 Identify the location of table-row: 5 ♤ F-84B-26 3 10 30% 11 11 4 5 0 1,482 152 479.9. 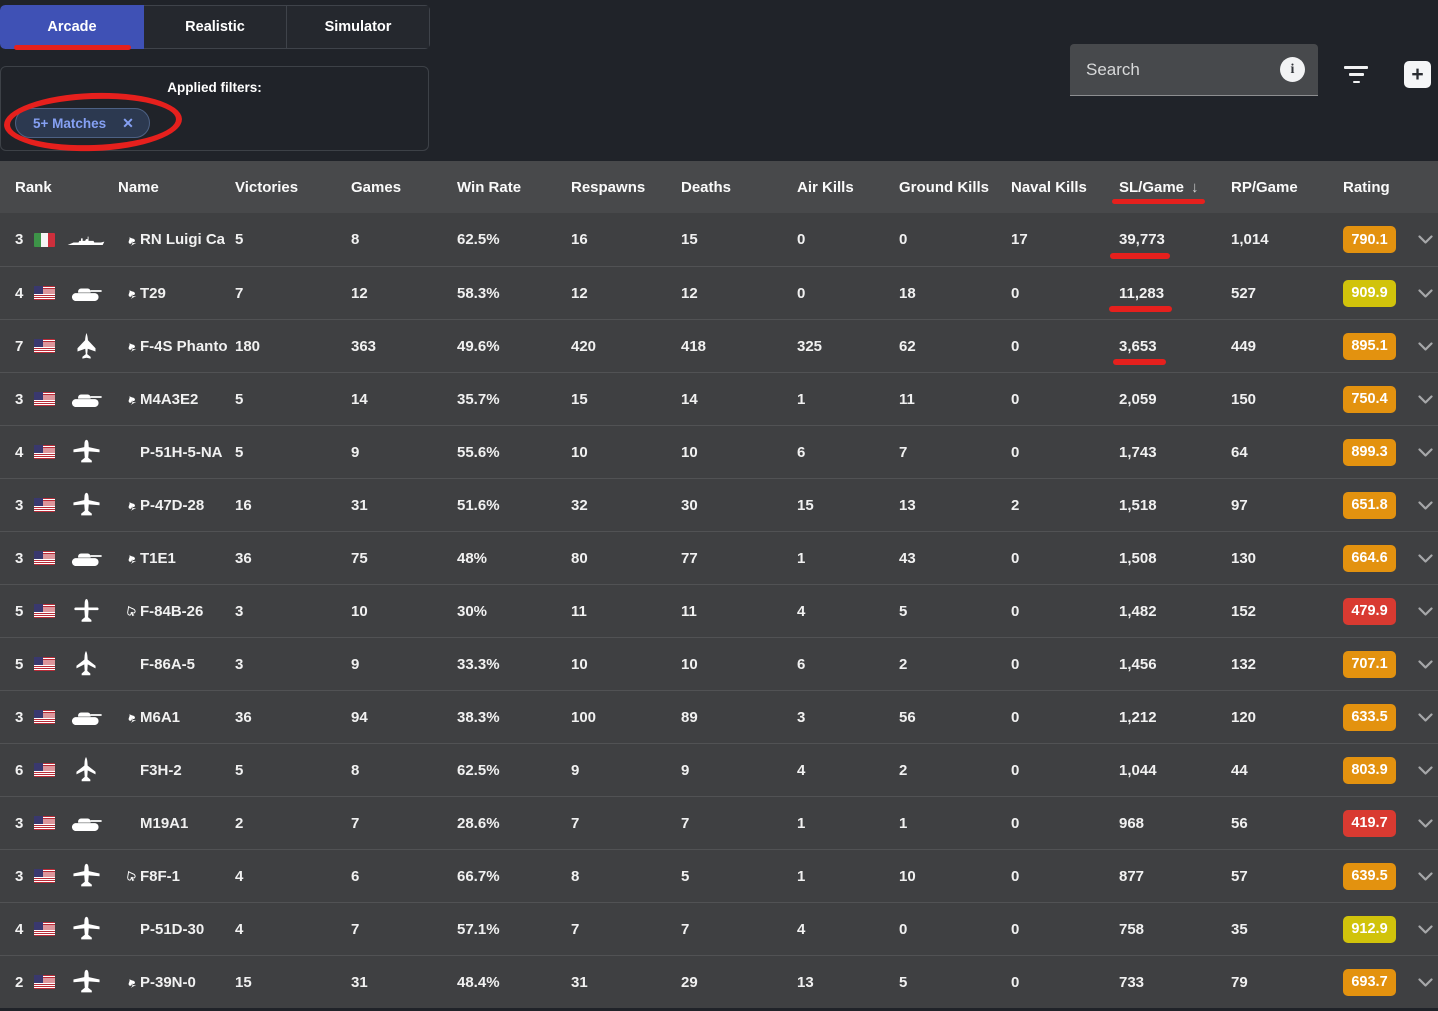
(719, 610).